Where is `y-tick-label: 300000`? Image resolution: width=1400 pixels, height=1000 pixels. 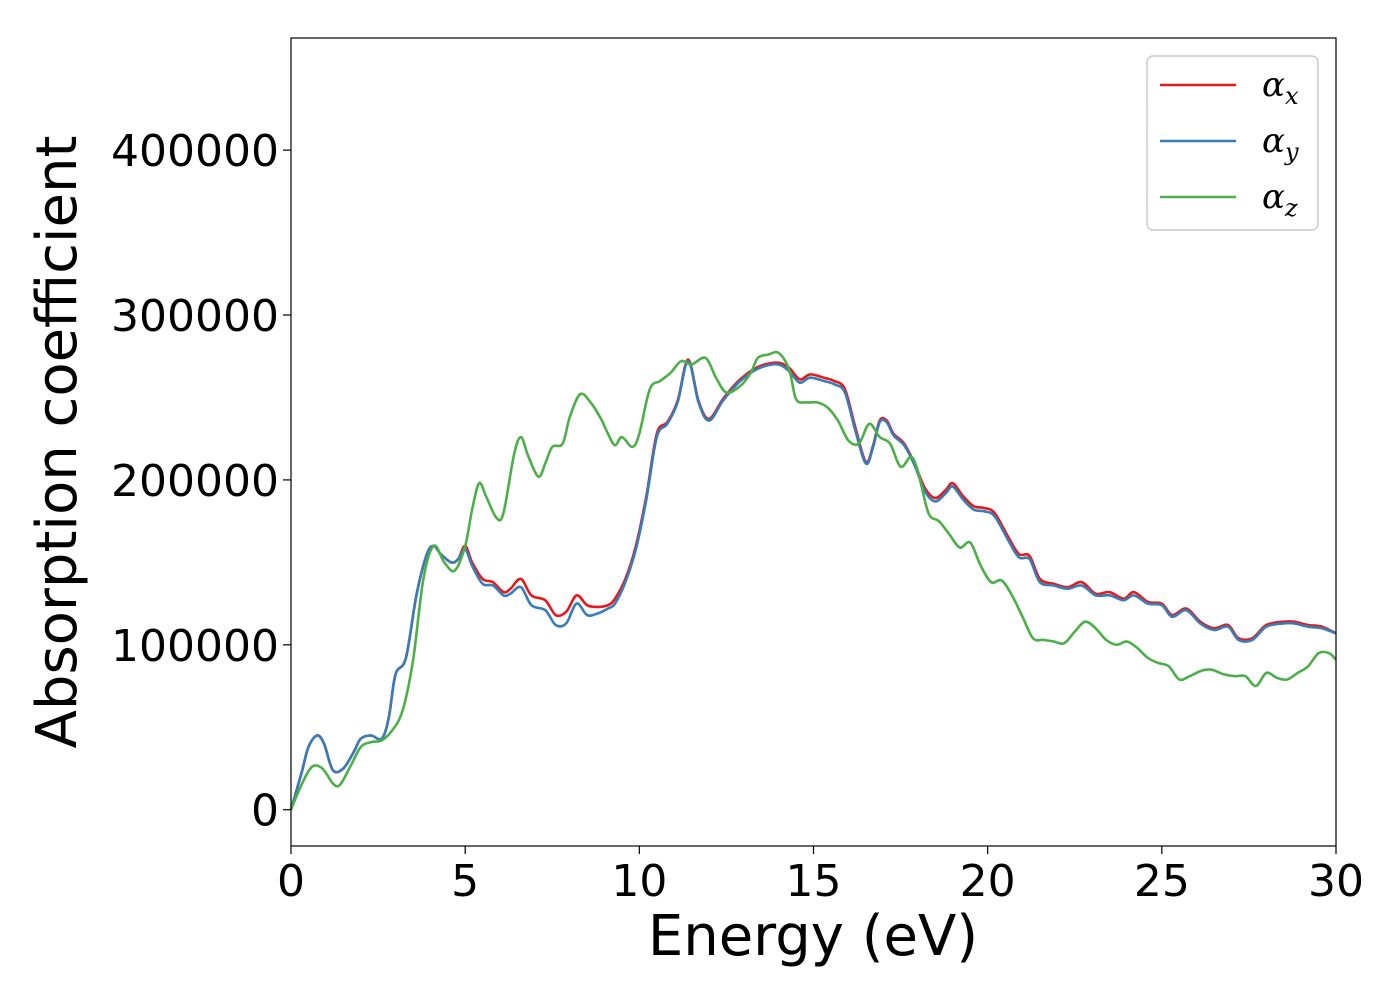
y-tick-label: 300000 is located at coordinates (195, 316).